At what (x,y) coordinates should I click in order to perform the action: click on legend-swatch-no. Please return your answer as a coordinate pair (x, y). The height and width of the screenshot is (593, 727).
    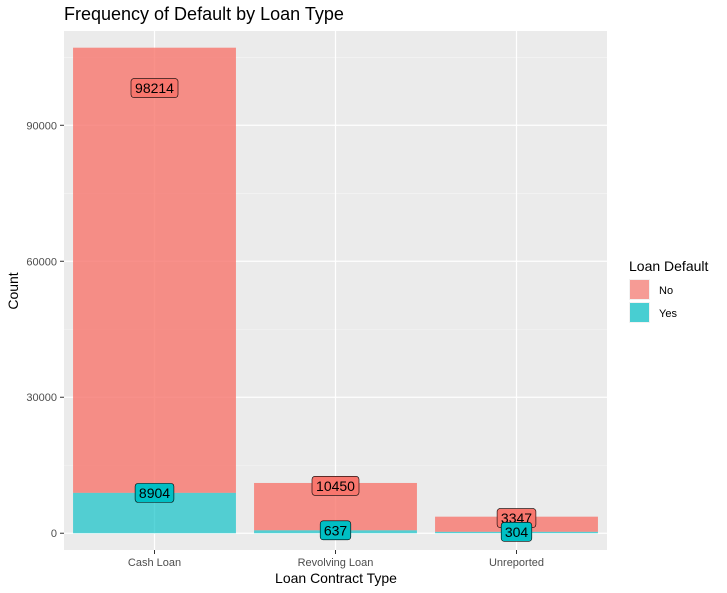
    Looking at the image, I should click on (639, 289).